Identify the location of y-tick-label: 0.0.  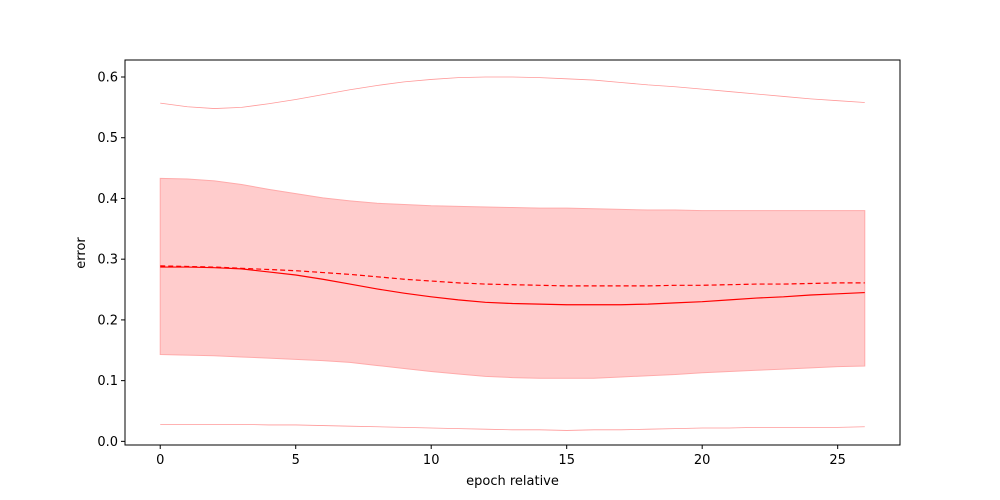
(107, 442).